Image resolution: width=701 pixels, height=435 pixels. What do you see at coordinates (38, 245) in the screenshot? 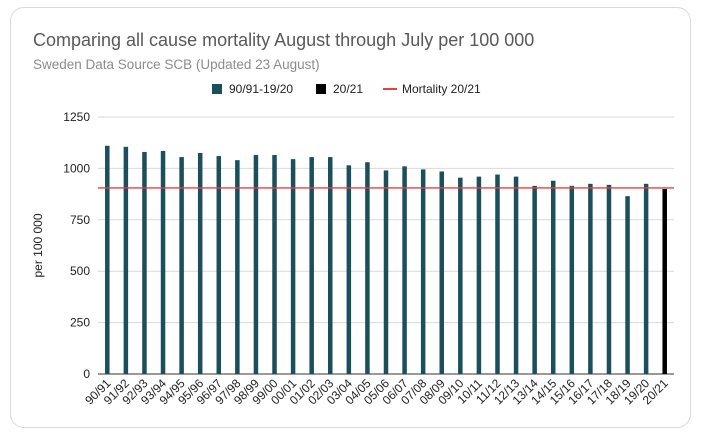
I see `y-axis-label: per 100 000` at bounding box center [38, 245].